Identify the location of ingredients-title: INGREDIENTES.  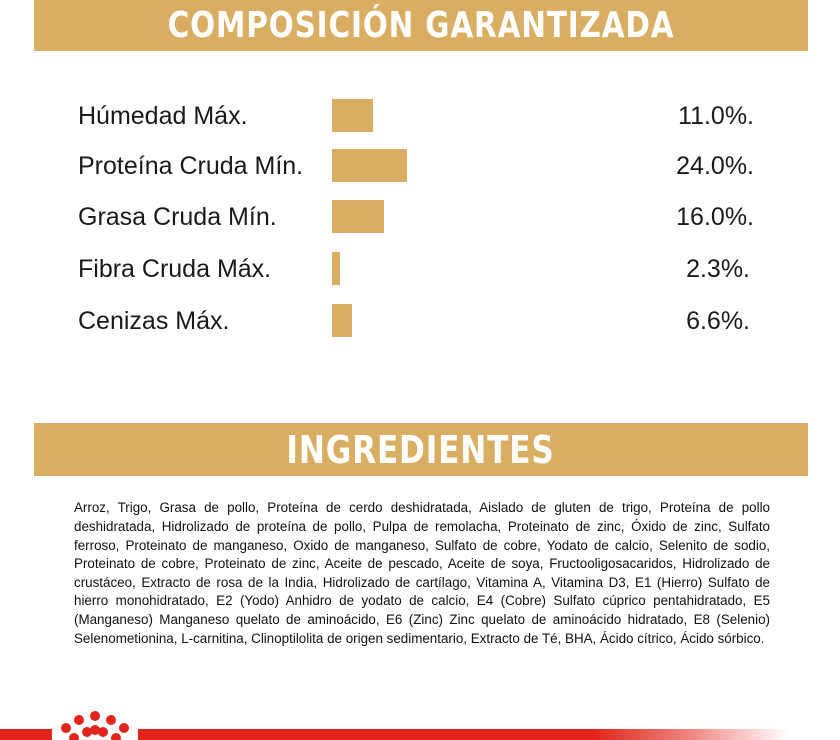
(421, 449).